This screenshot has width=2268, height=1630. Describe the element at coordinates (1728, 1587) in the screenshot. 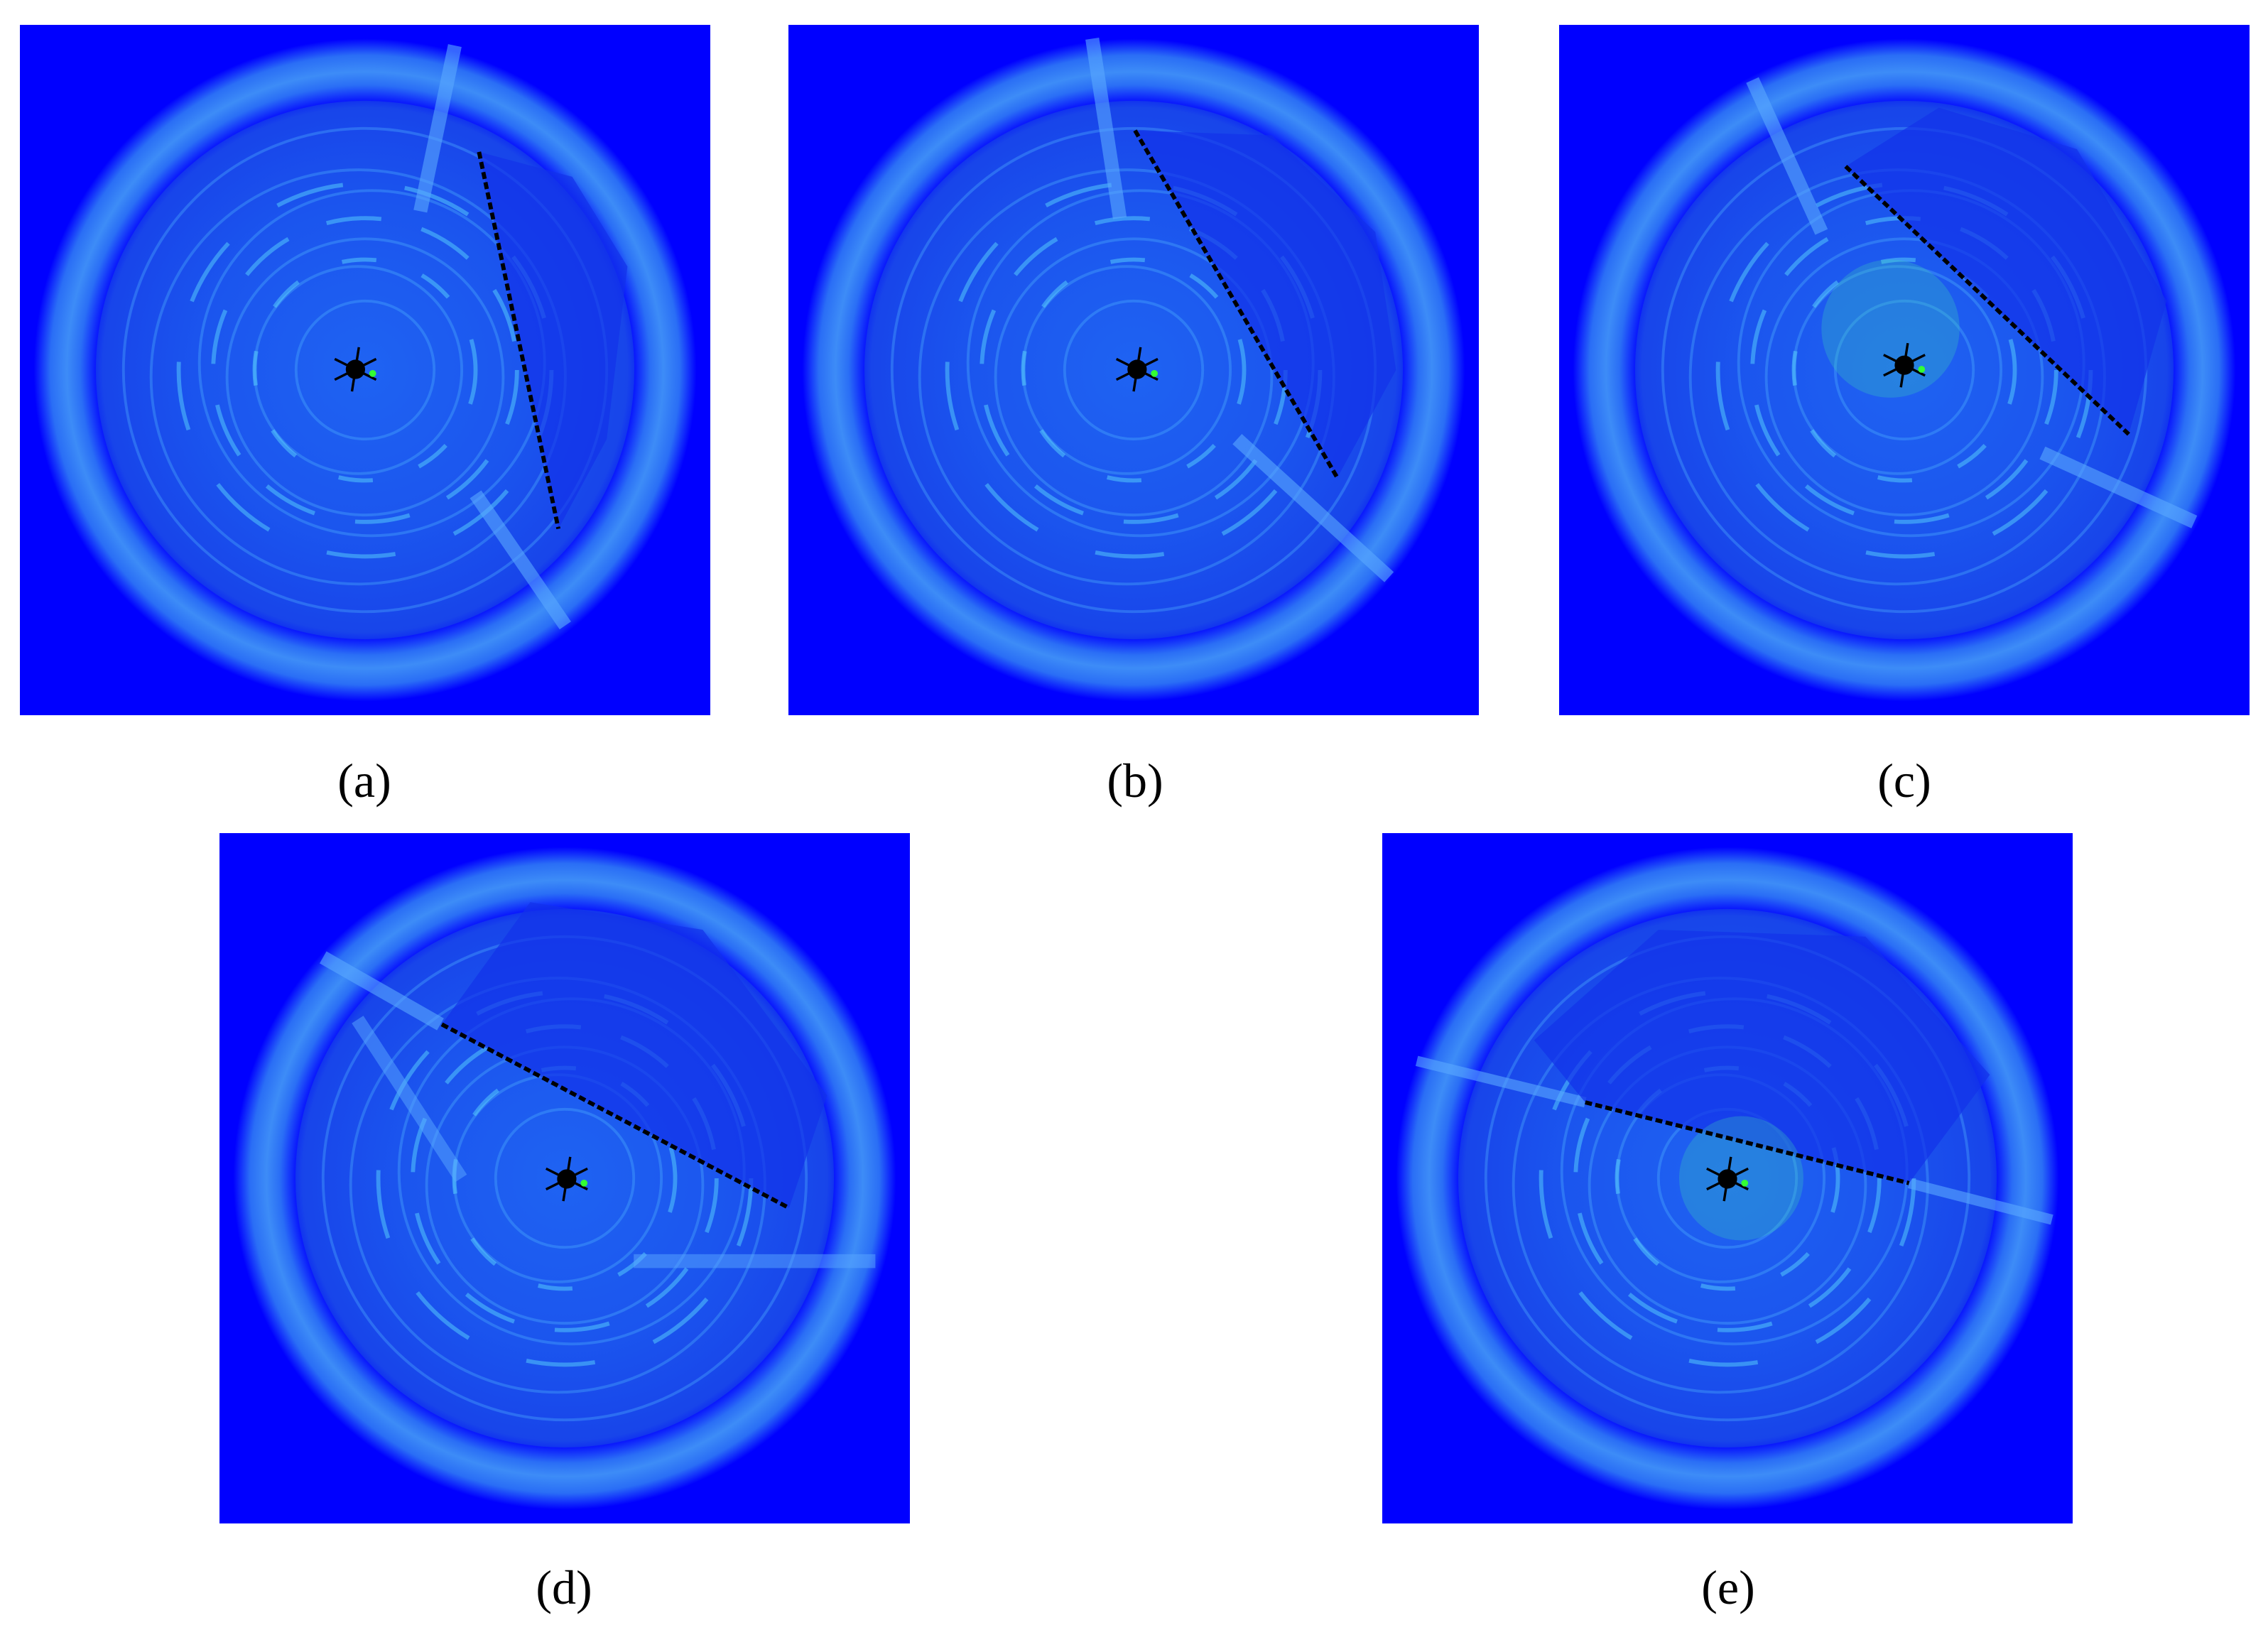

I see `panel-label: (e)` at that location.